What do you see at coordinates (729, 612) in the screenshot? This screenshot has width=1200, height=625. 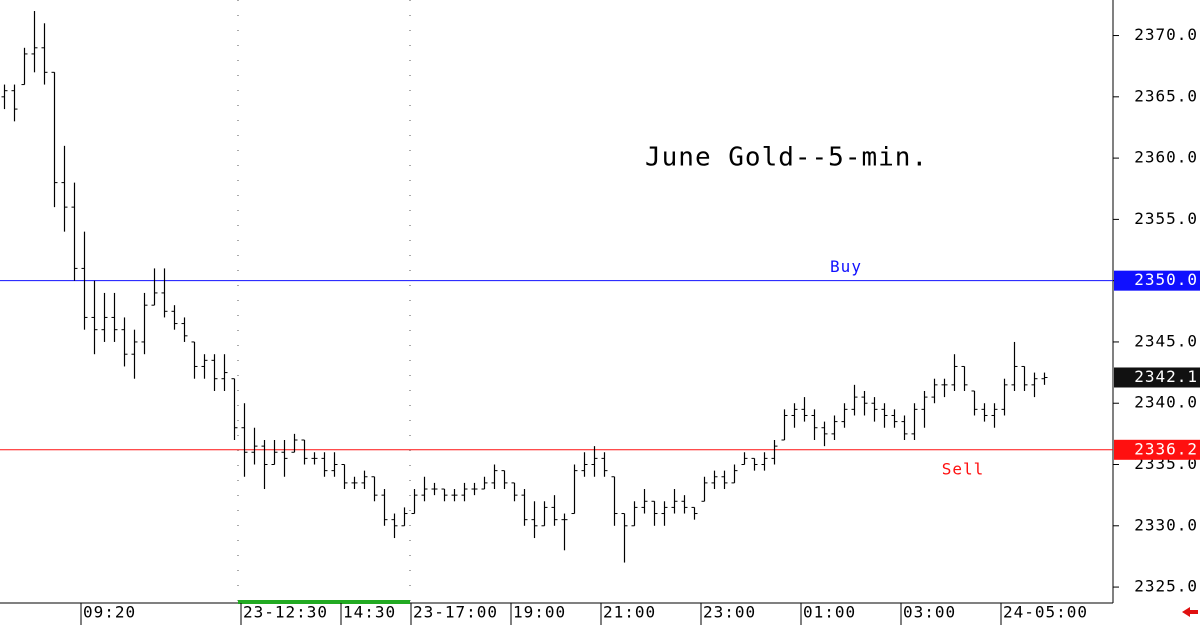 I see `x-tick-label: 23:00` at bounding box center [729, 612].